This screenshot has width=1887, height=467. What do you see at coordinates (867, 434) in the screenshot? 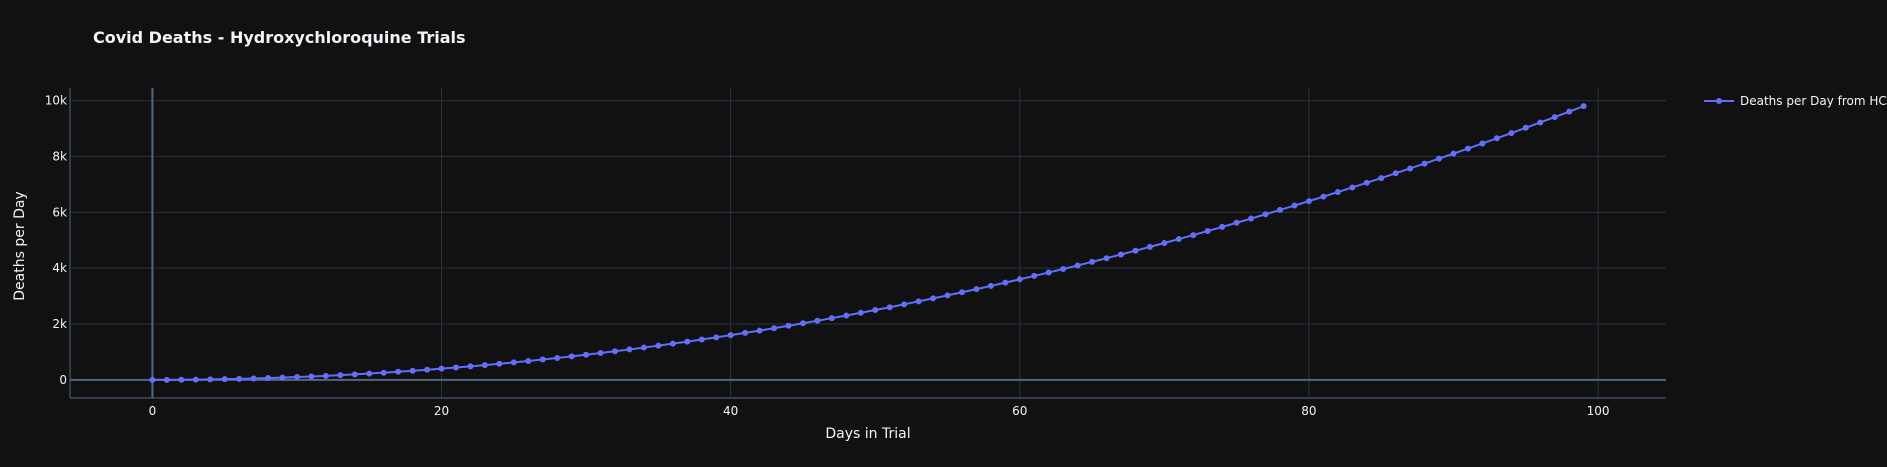
I see `x-axis-title: Days in Trial` at bounding box center [867, 434].